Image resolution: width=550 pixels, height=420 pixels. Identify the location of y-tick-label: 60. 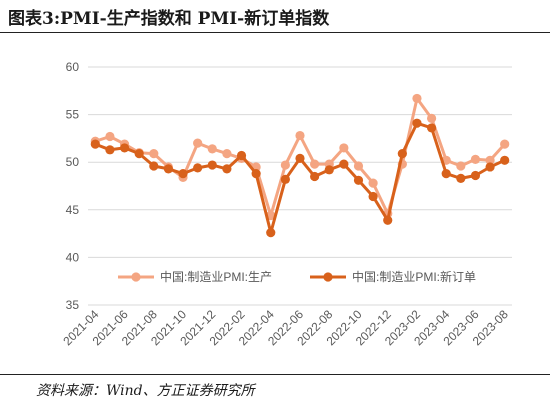
(73, 67).